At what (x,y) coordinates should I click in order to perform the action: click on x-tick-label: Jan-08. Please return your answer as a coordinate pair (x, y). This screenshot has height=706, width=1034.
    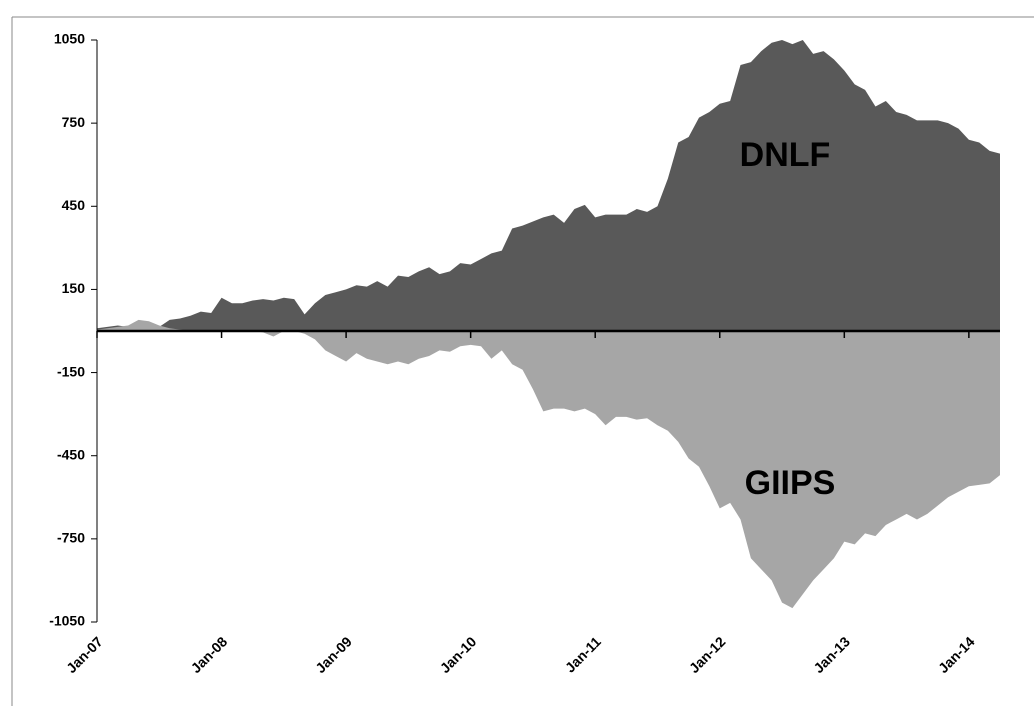
    Looking at the image, I should click on (209, 654).